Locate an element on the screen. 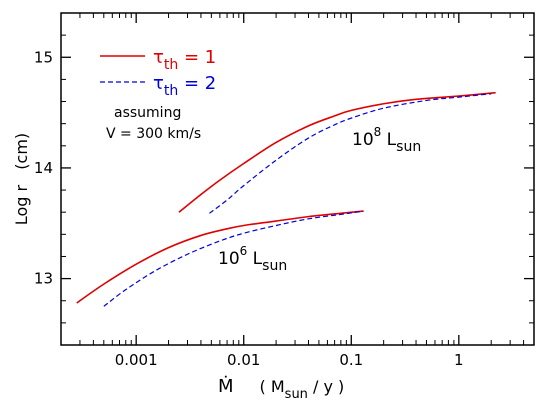 Image resolution: width=550 pixels, height=408 pixels. series-line-1e6-dashed is located at coordinates (233, 258).